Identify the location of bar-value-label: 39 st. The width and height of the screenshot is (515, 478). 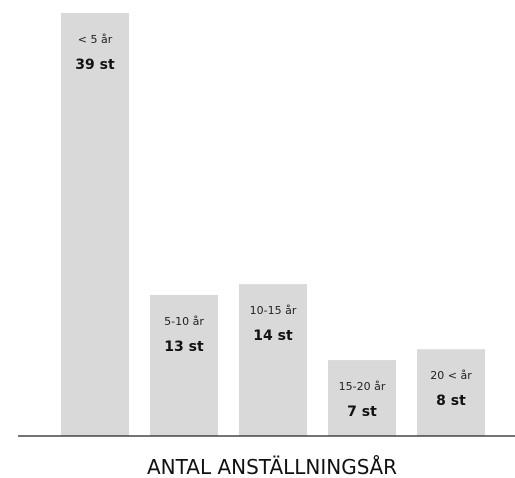
(95, 65).